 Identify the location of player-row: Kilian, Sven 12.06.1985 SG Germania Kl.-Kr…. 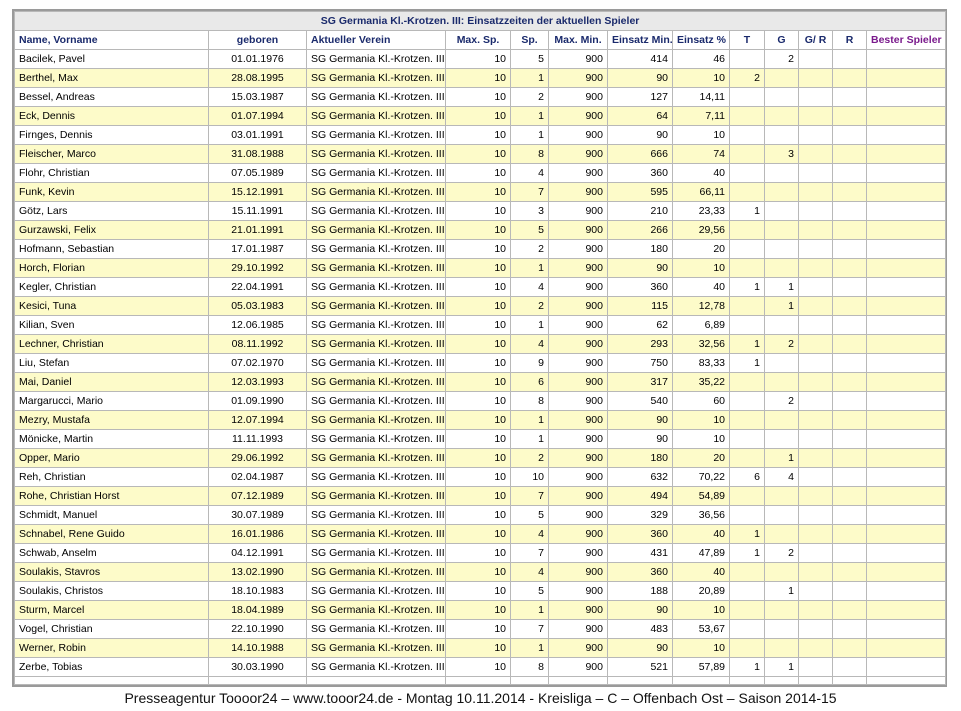
(480, 325).